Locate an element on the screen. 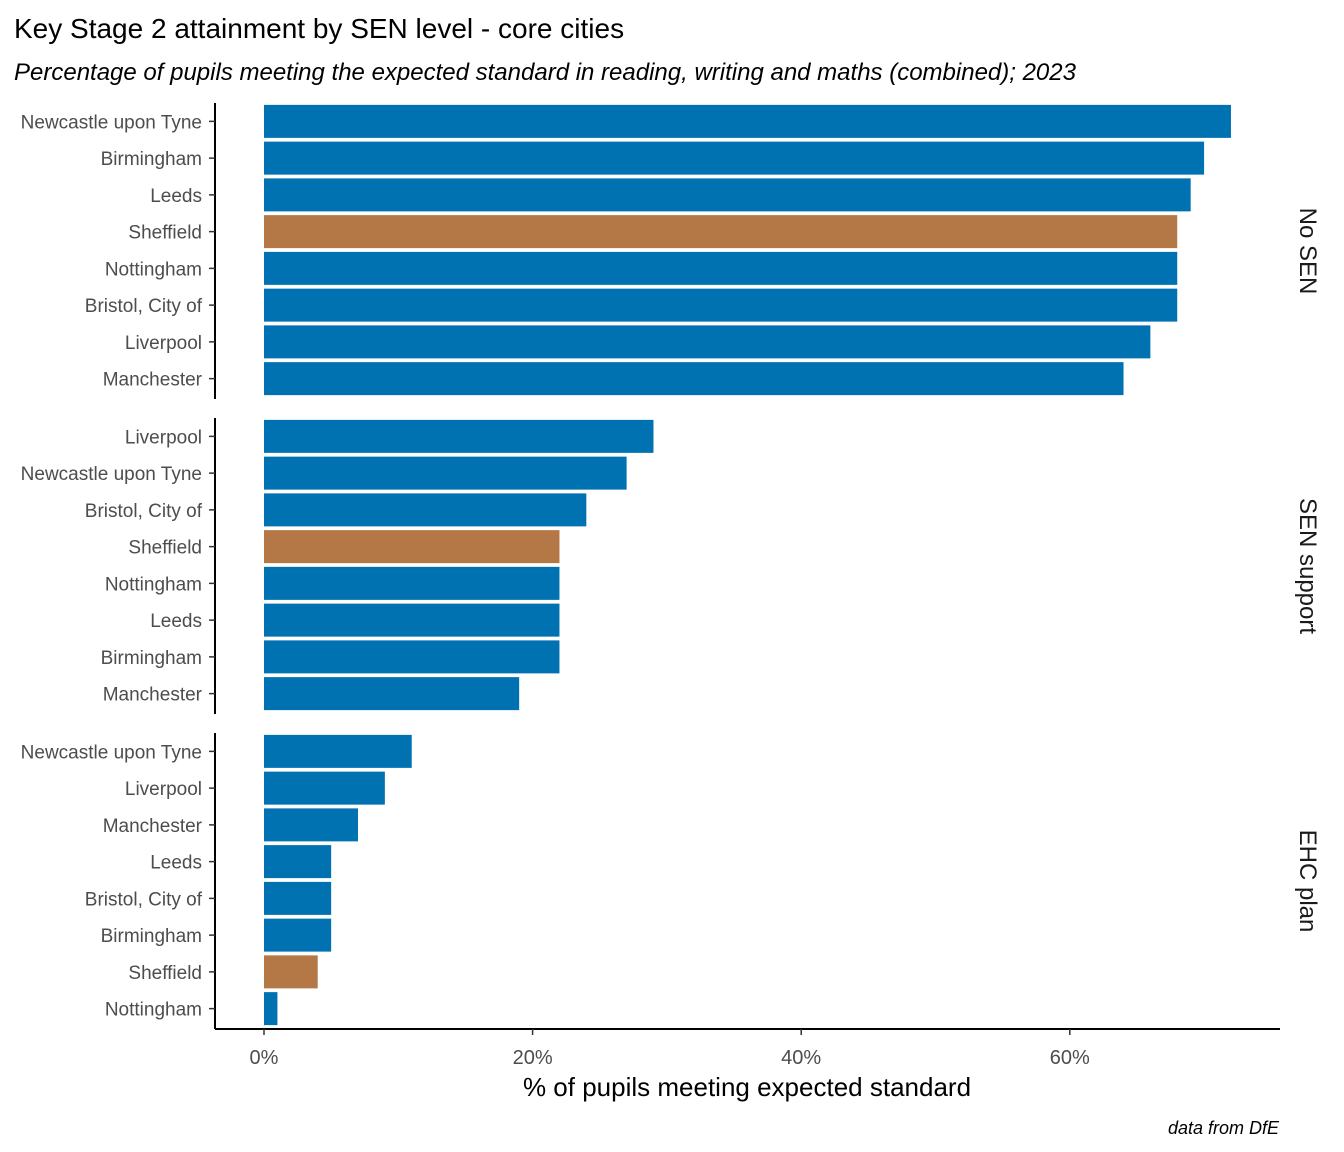 Image resolution: width=1344 pixels, height=1152 pixels. x-tick-label: 20% is located at coordinates (533, 1058).